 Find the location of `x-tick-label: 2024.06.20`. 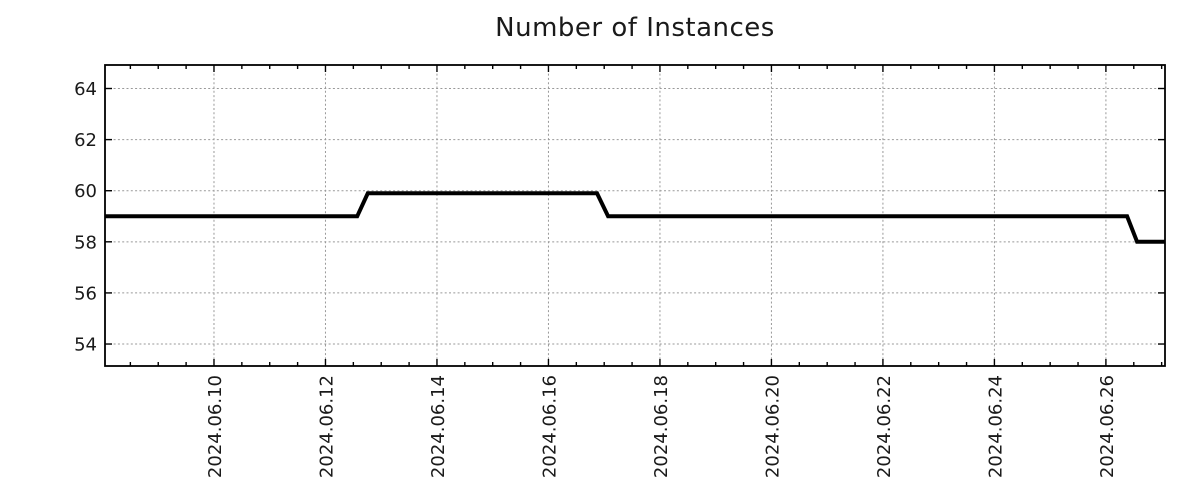

x-tick-label: 2024.06.20 is located at coordinates (772, 426).